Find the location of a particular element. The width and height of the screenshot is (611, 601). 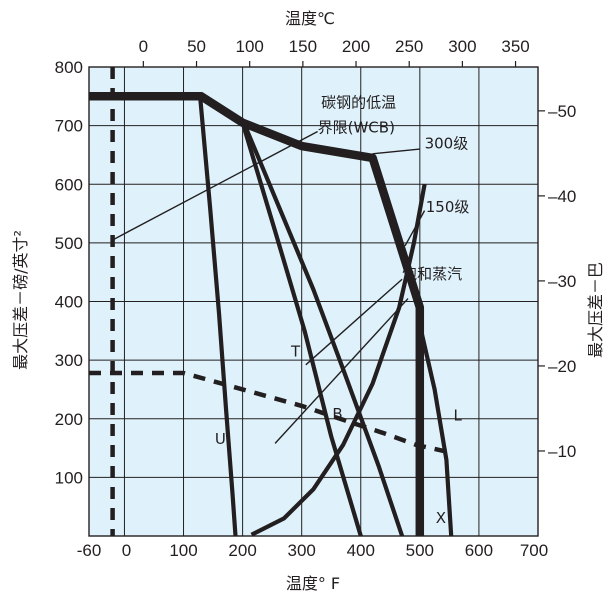

x-bottom-tick-label: 700 is located at coordinates (534, 550).